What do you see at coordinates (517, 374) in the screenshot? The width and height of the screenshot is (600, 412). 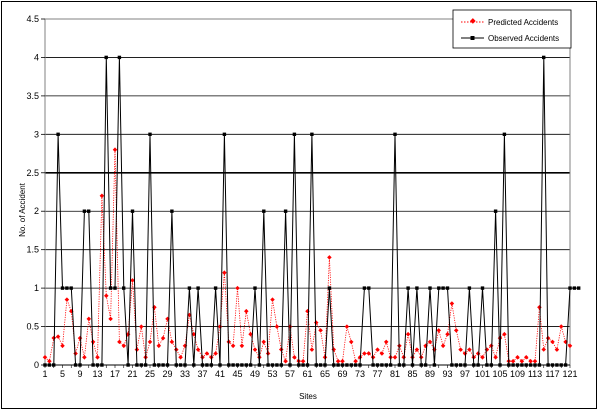 I see `x-tick-label: 109` at bounding box center [517, 374].